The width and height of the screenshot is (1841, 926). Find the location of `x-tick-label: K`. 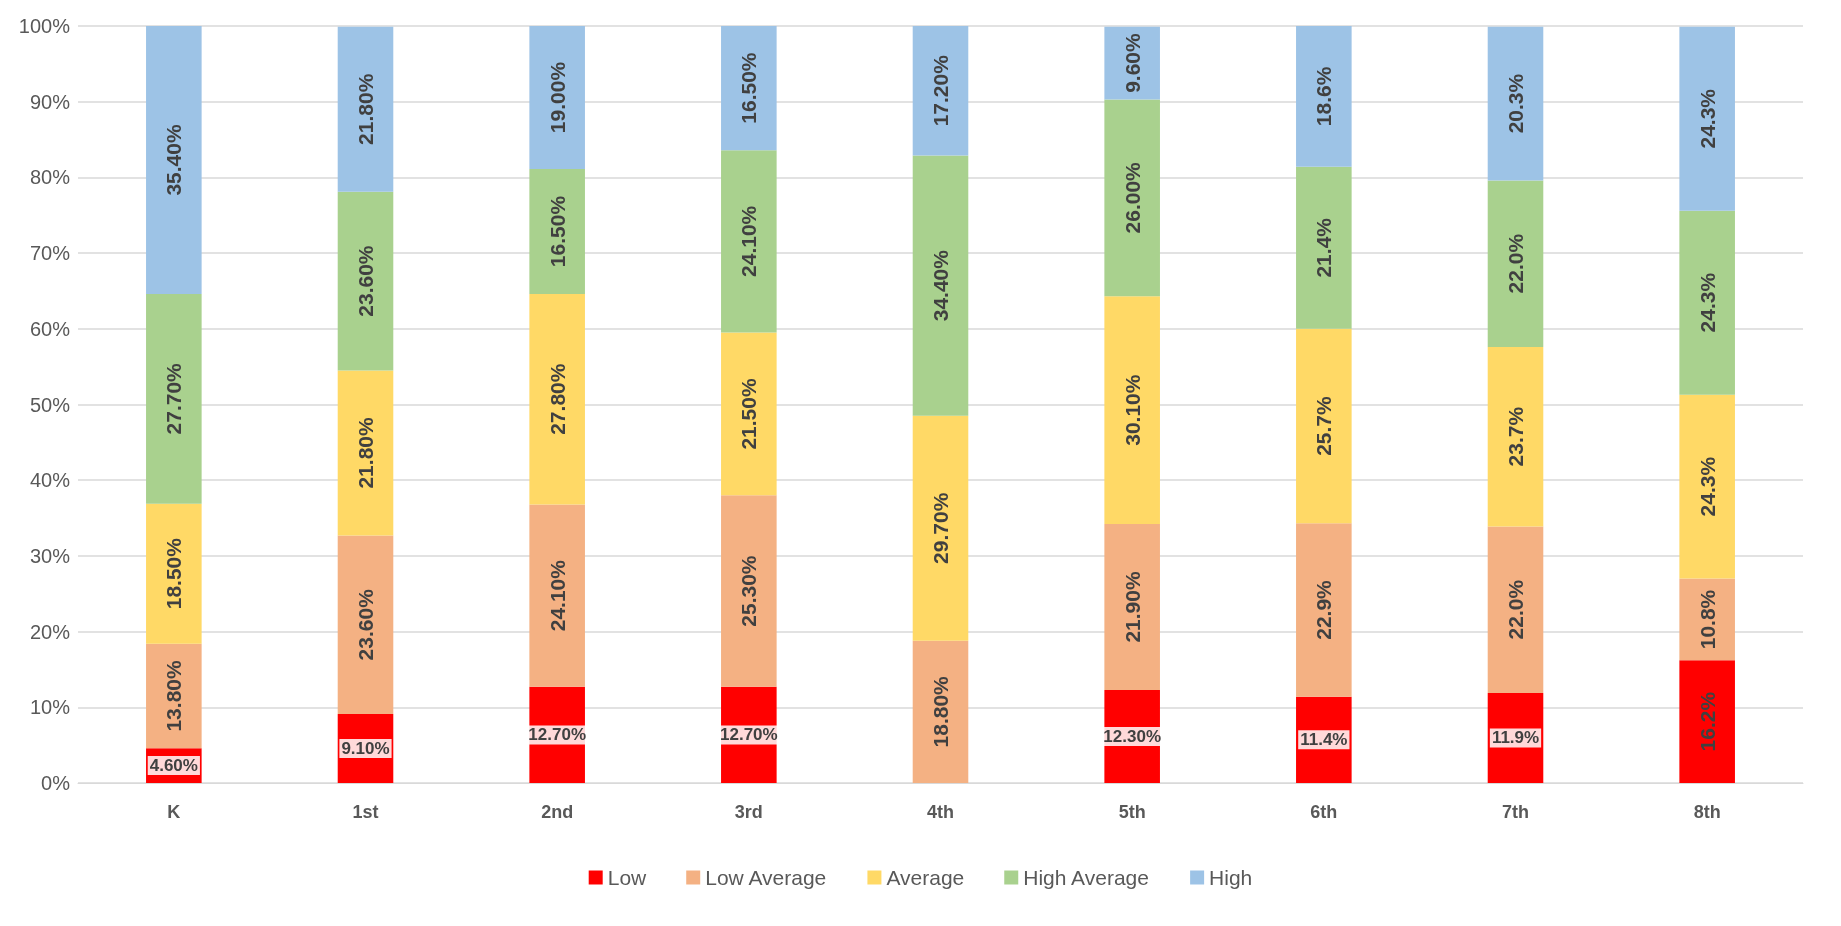

x-tick-label: K is located at coordinates (174, 812).